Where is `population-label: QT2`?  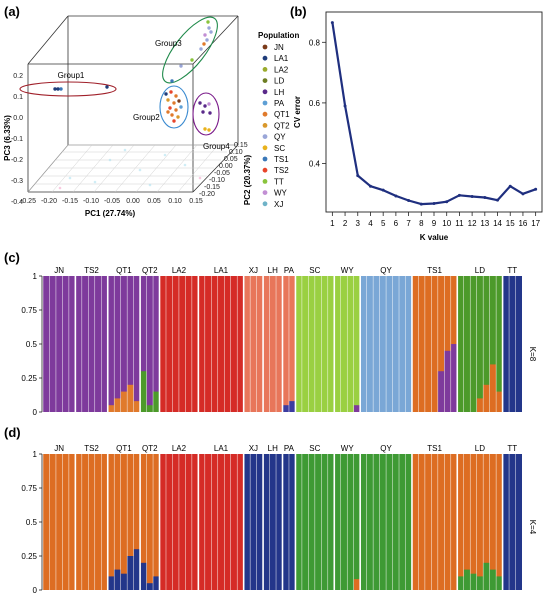
population-label: QT2 is located at coordinates (150, 448).